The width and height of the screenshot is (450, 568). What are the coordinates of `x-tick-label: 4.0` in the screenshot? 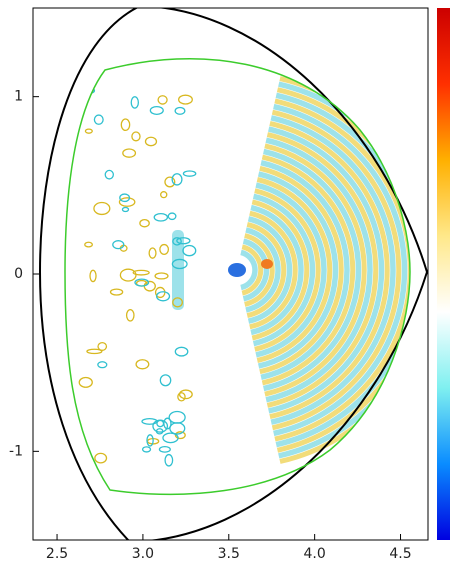 It's located at (315, 554).